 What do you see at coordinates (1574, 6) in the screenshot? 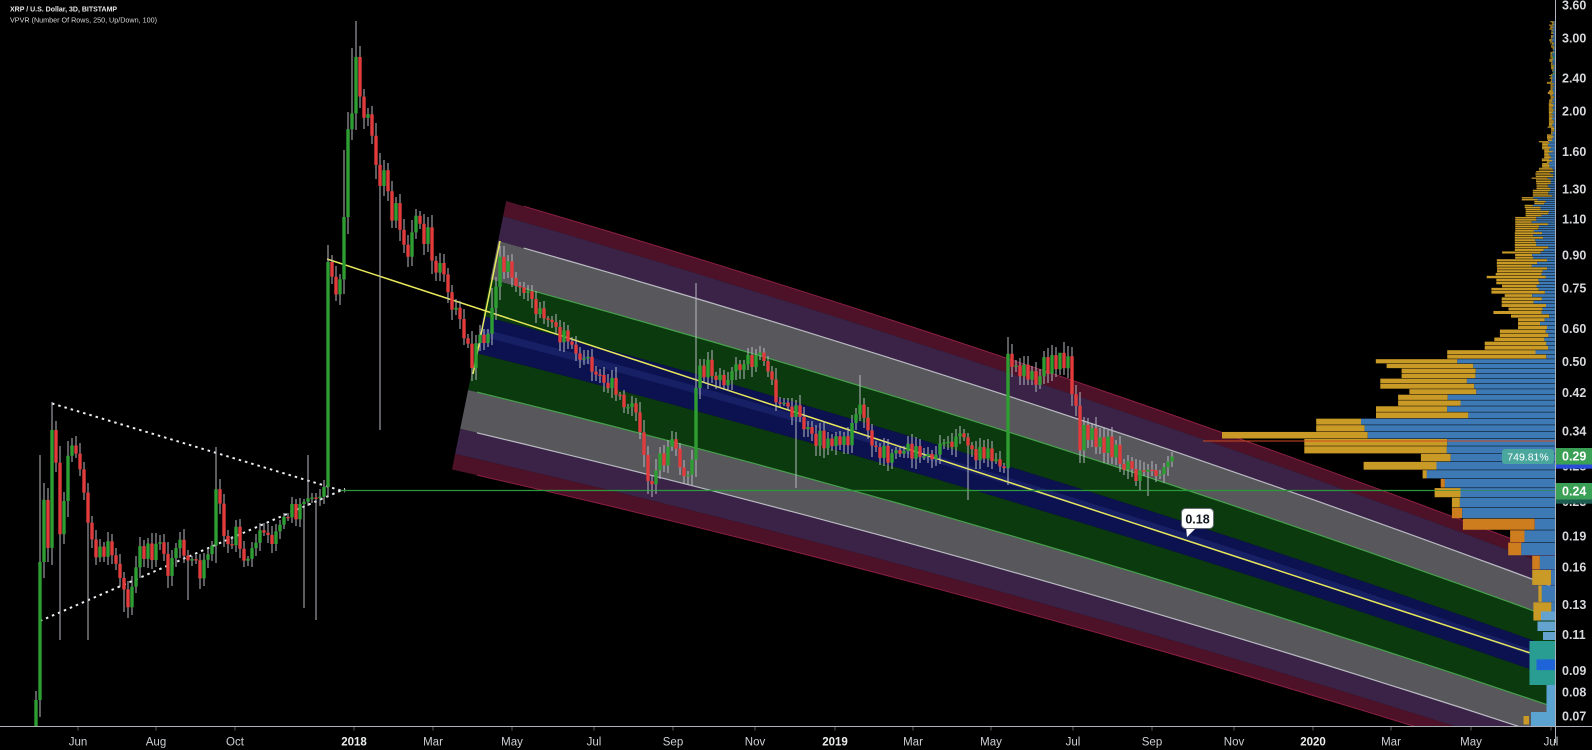
I see `svg-text: 3.60` at bounding box center [1574, 6].